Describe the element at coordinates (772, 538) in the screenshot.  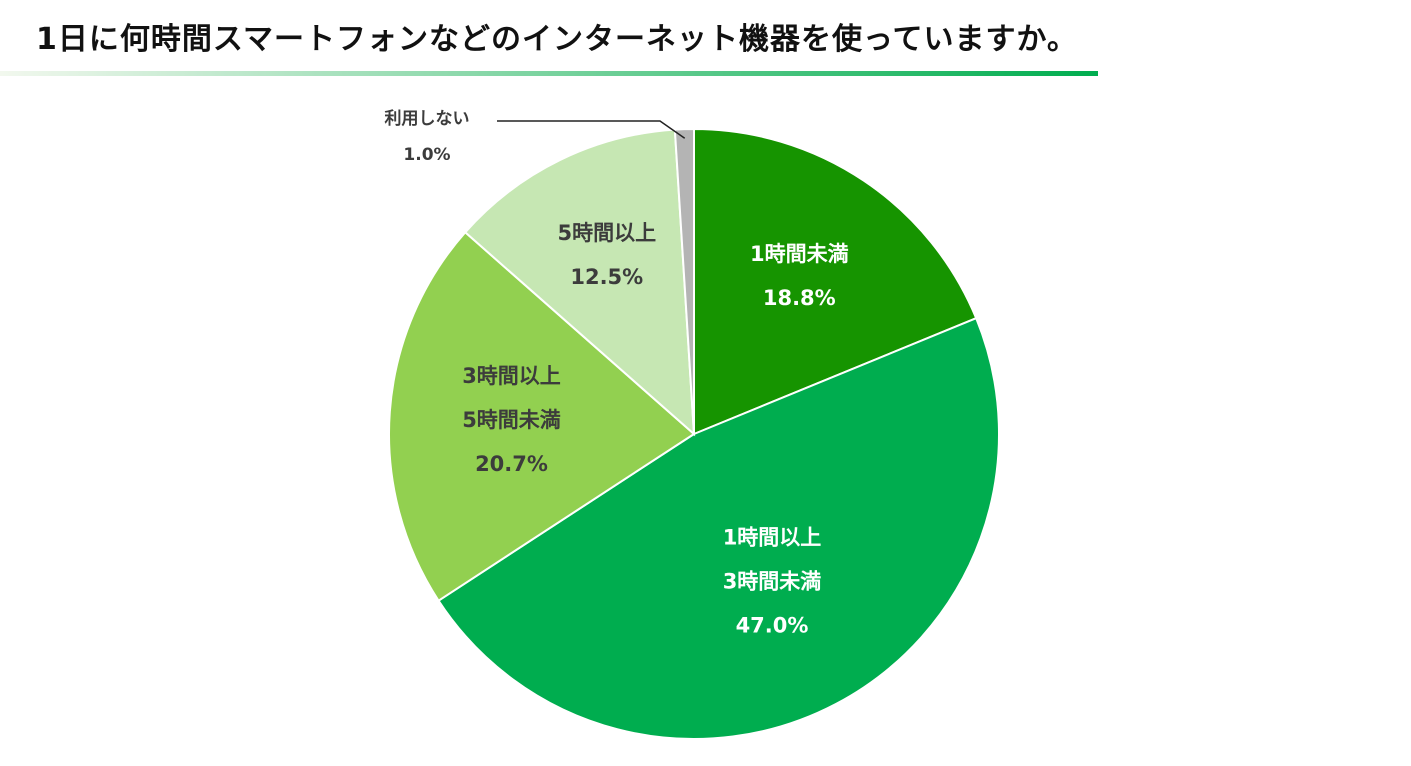
I see `slice-1-category-label: 1時間以上` at that location.